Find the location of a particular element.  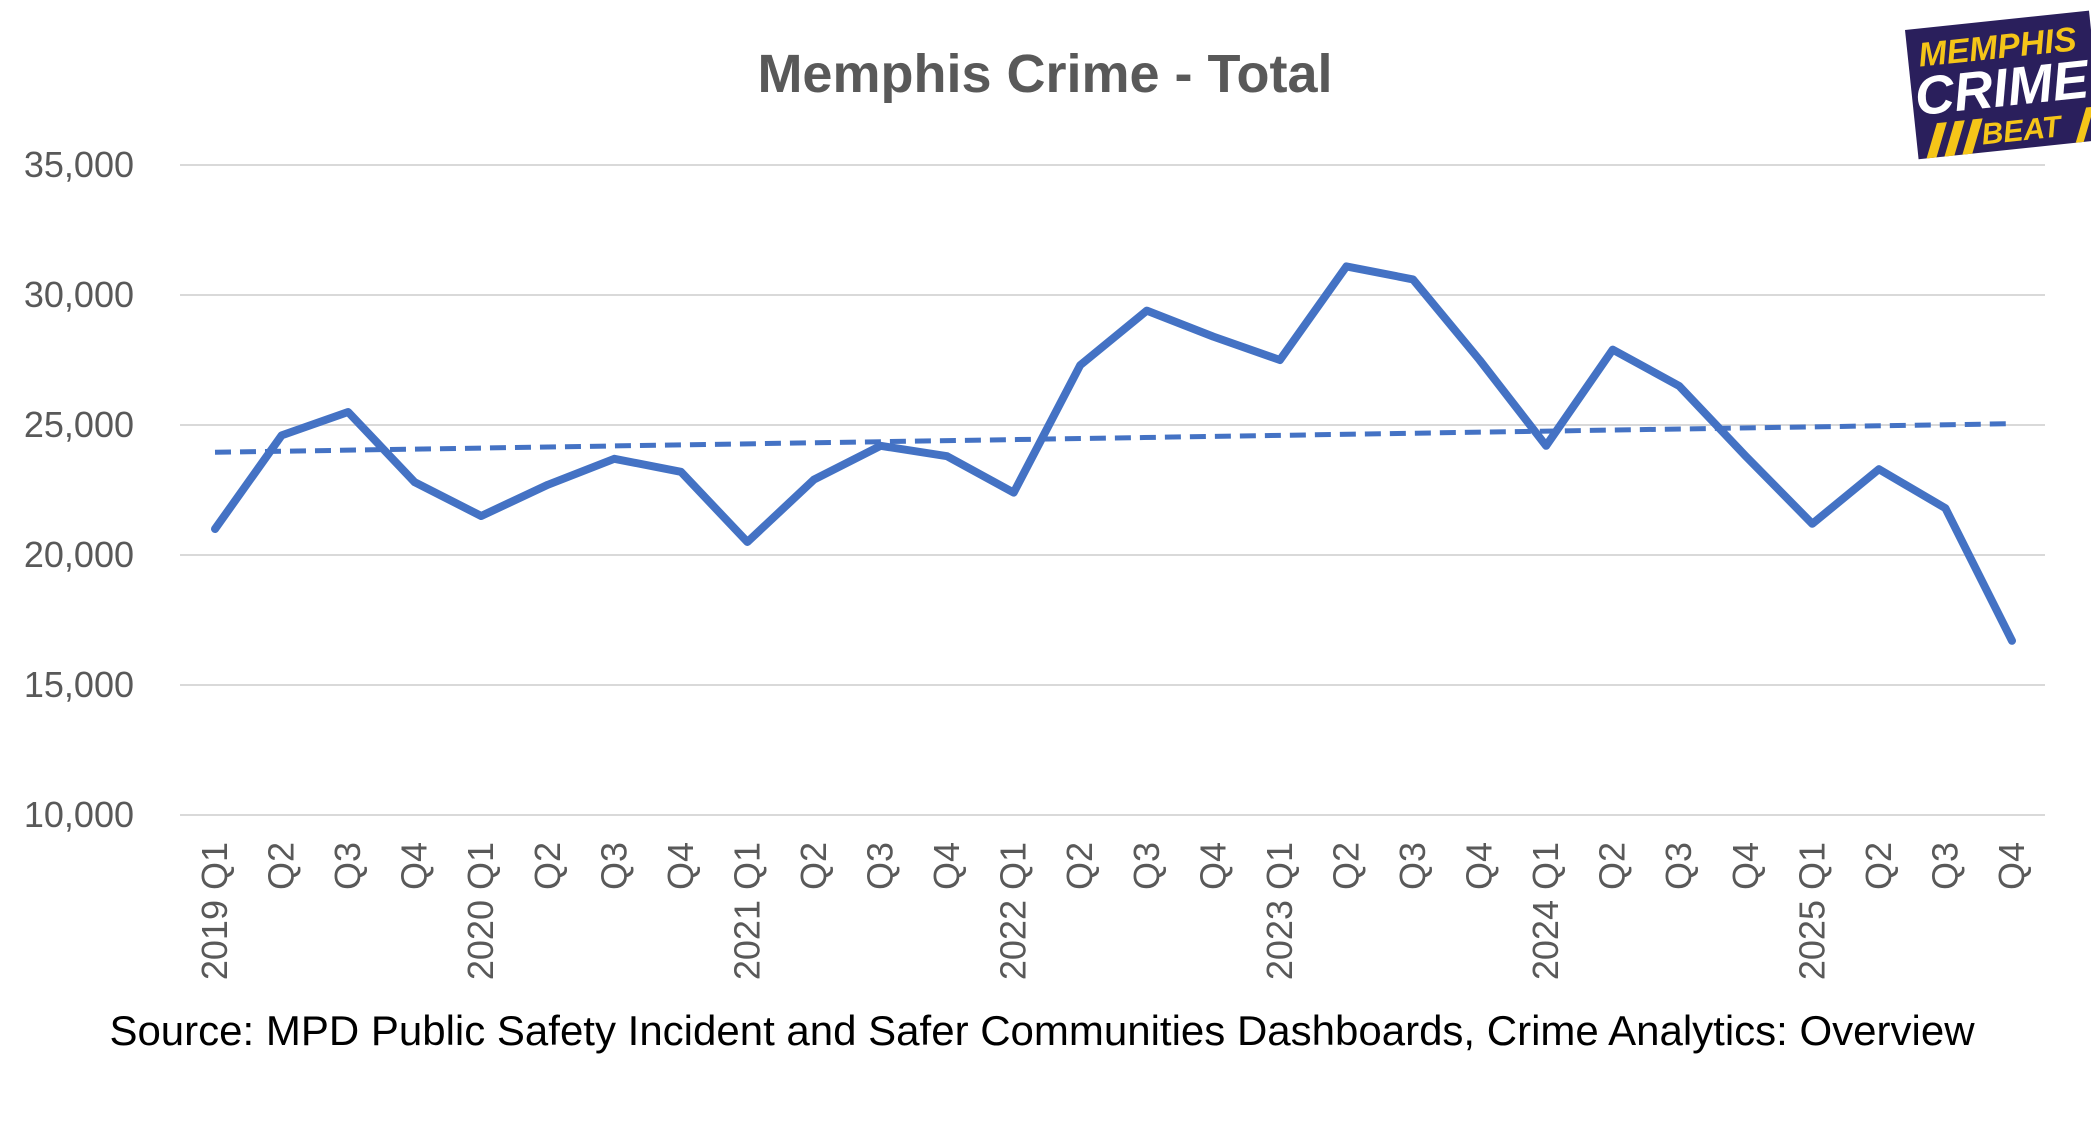

y-tick-label: 30,000 is located at coordinates (79, 294).